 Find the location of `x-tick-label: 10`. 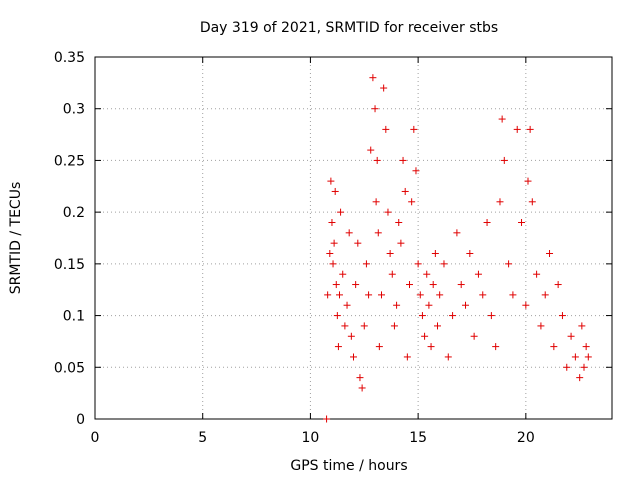

x-tick-label: 10 is located at coordinates (311, 438).